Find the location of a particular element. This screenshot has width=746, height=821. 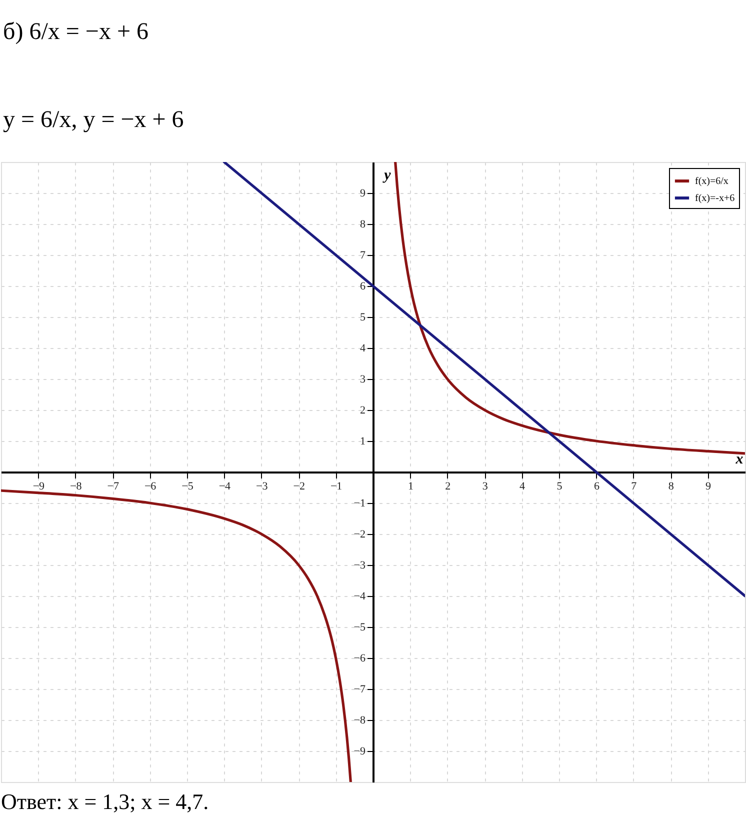

y-tick-label: 1 is located at coordinates (363, 442).